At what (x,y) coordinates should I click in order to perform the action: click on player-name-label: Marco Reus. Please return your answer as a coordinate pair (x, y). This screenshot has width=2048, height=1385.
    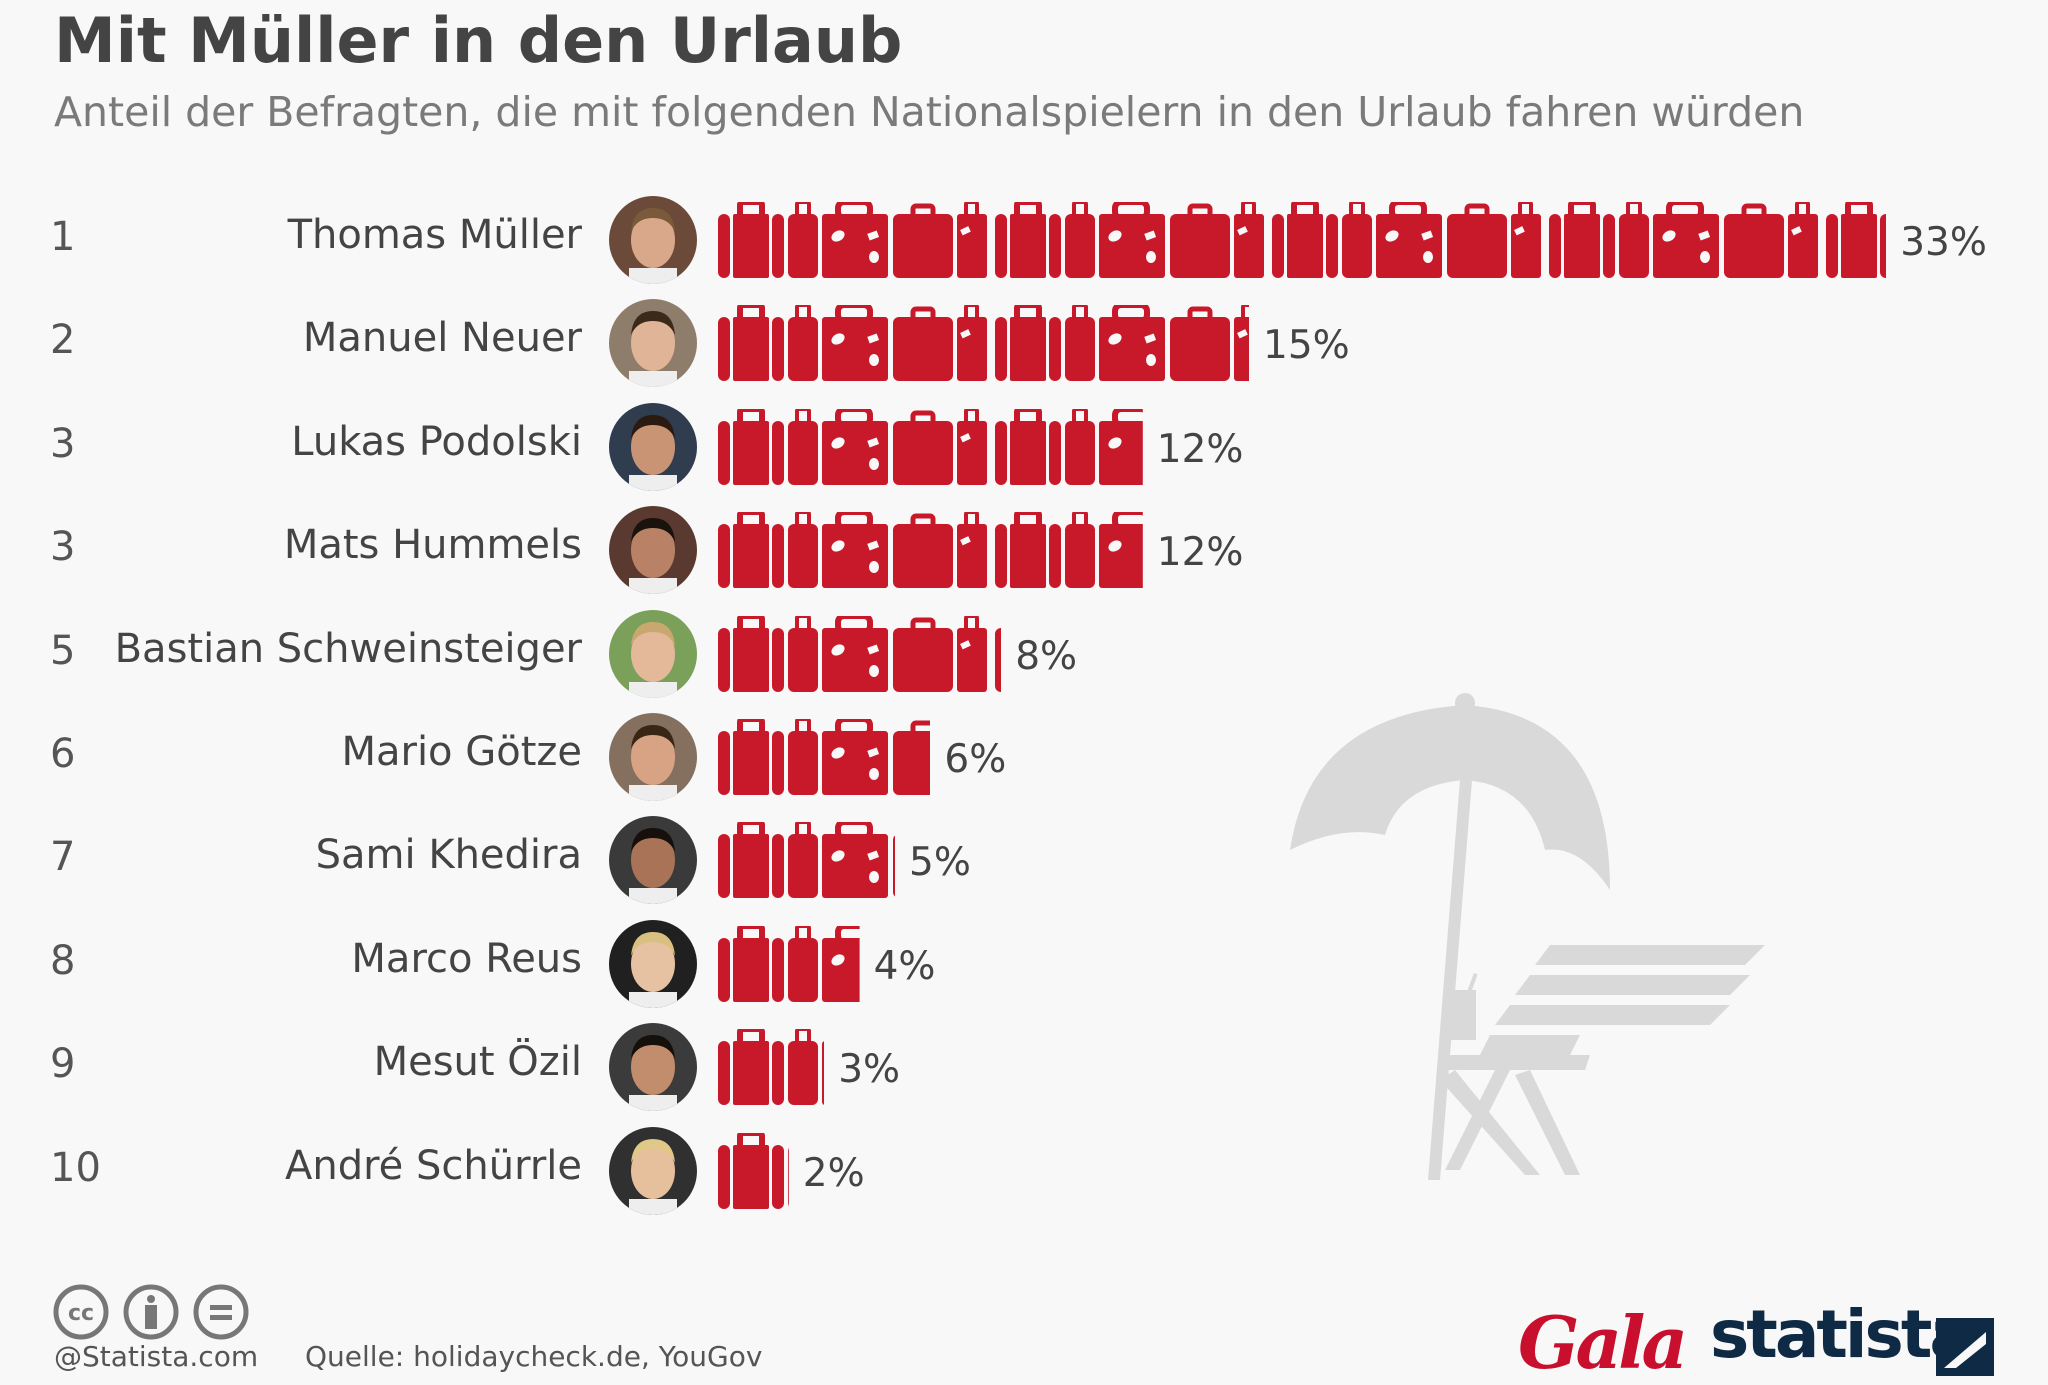
    Looking at the image, I should click on (466, 958).